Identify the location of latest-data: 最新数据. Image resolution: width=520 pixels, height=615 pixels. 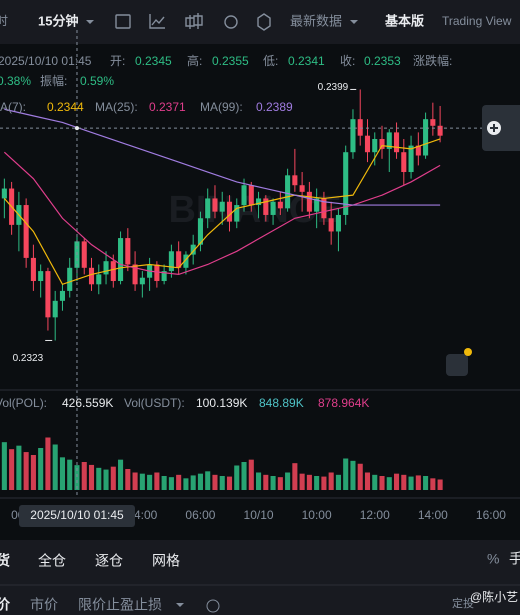
(316, 20).